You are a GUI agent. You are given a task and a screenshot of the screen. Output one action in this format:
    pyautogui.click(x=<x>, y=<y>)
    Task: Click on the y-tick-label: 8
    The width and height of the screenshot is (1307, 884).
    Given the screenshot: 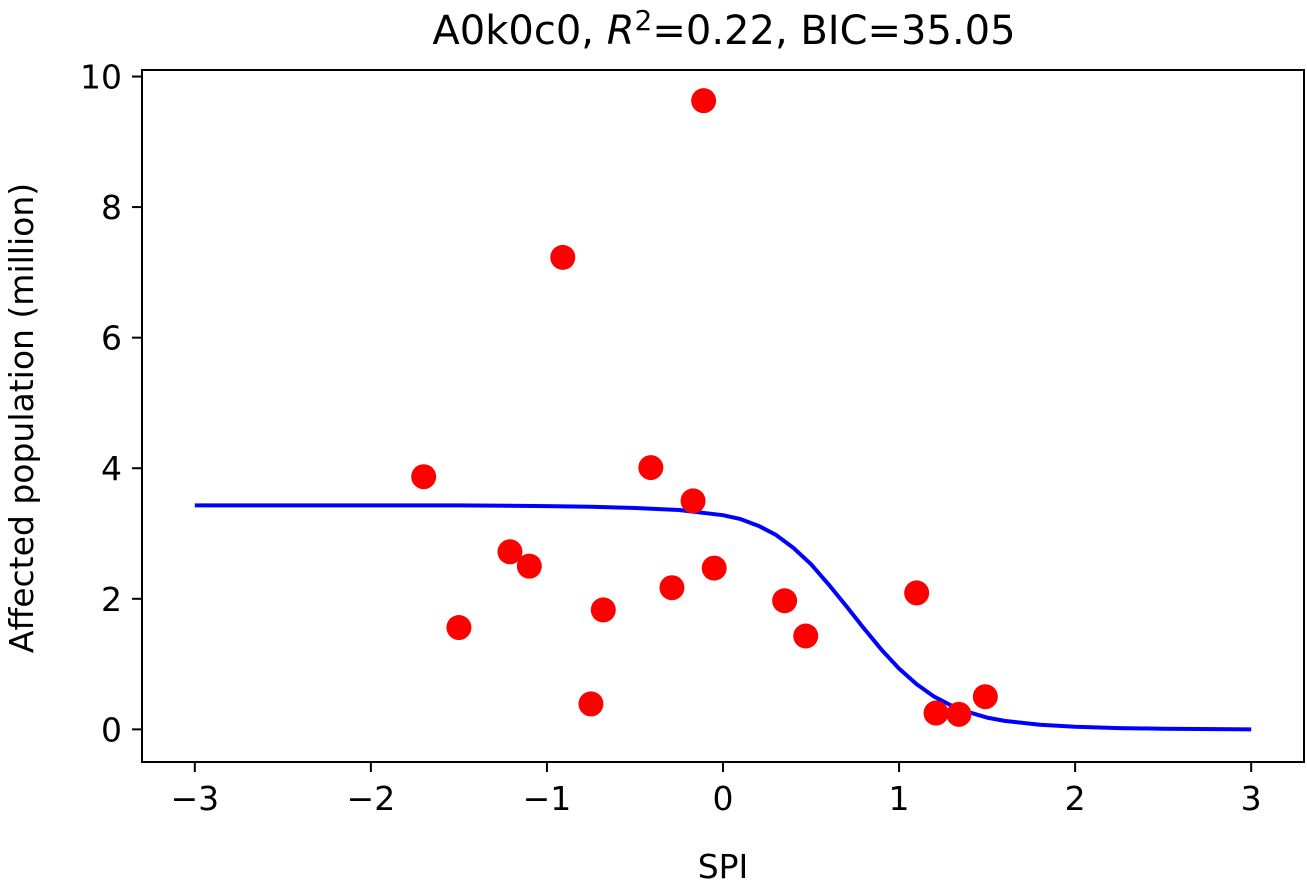 What is the action you would take?
    pyautogui.click(x=111, y=207)
    